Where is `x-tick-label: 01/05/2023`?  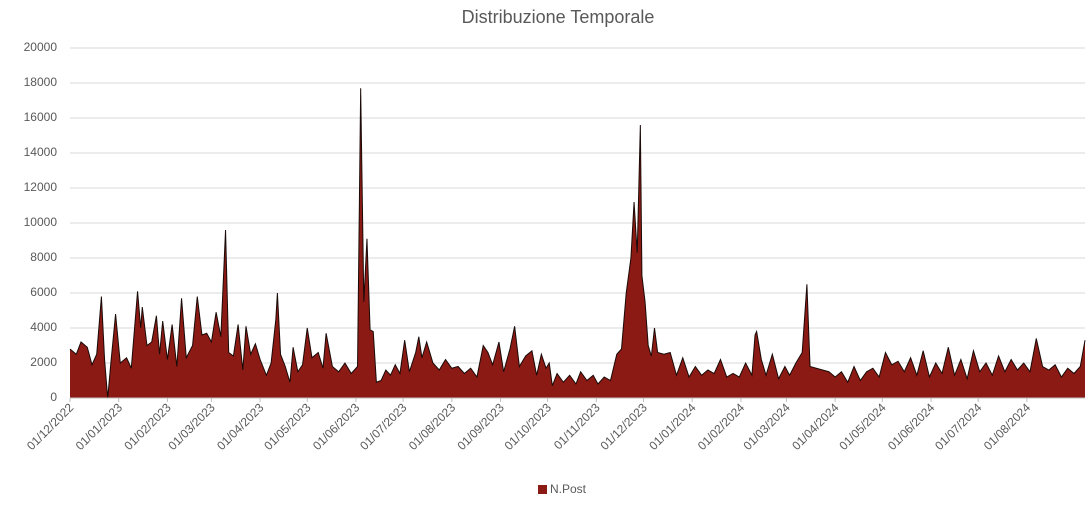 x-tick-label: 01/05/2023 is located at coordinates (287, 426).